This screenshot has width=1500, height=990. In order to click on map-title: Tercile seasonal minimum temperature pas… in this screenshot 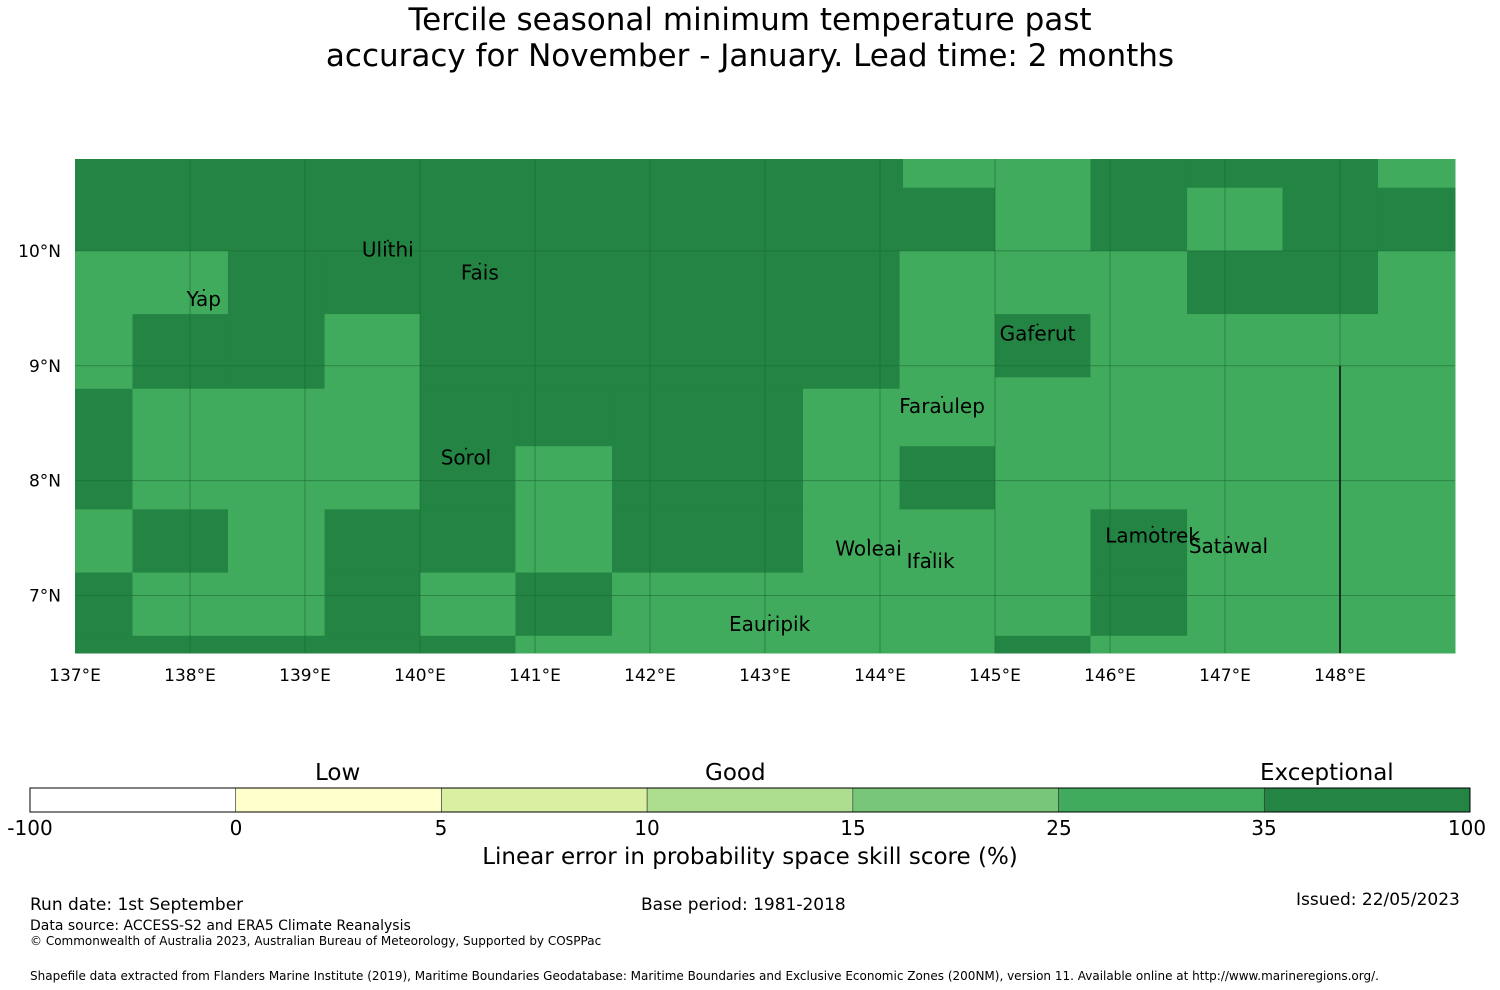, I will do `click(750, 38)`.